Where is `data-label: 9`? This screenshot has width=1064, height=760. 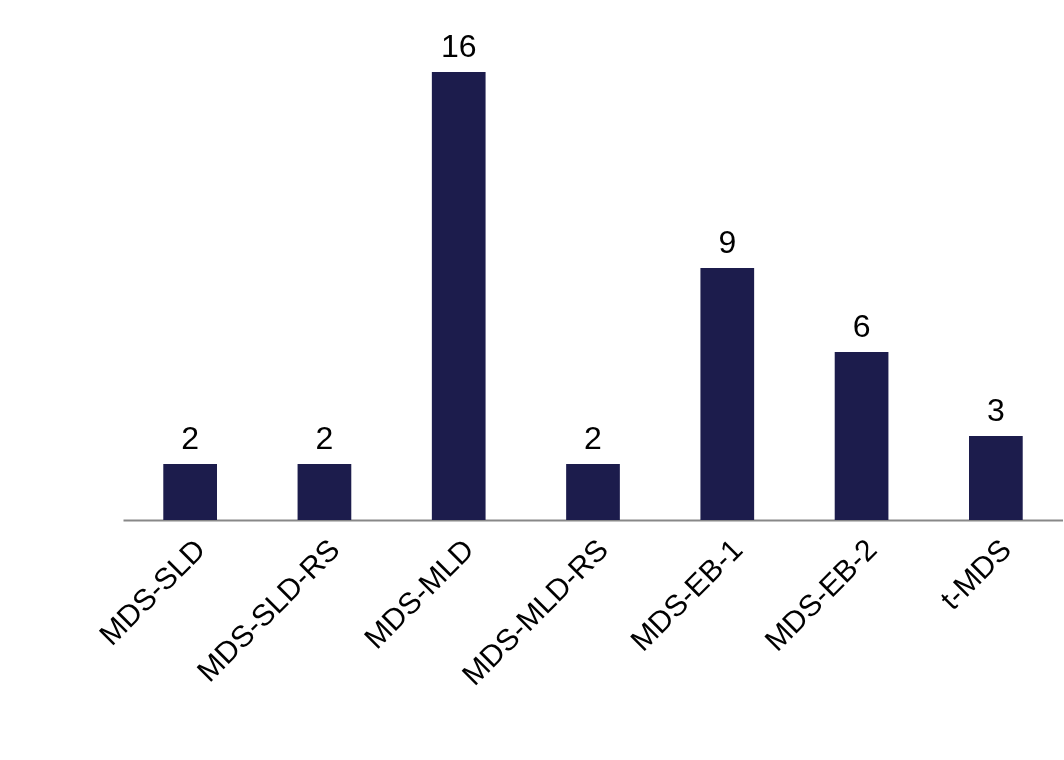 data-label: 9 is located at coordinates (727, 242).